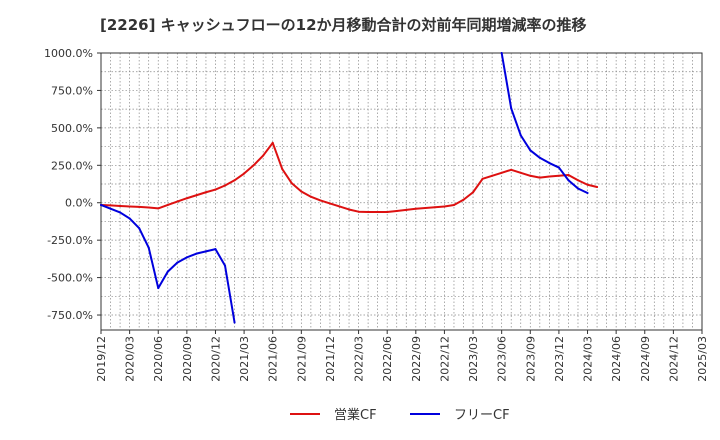 The image size is (720, 440). I want to click on y-tick-label: 750.0%, so click(72, 90).